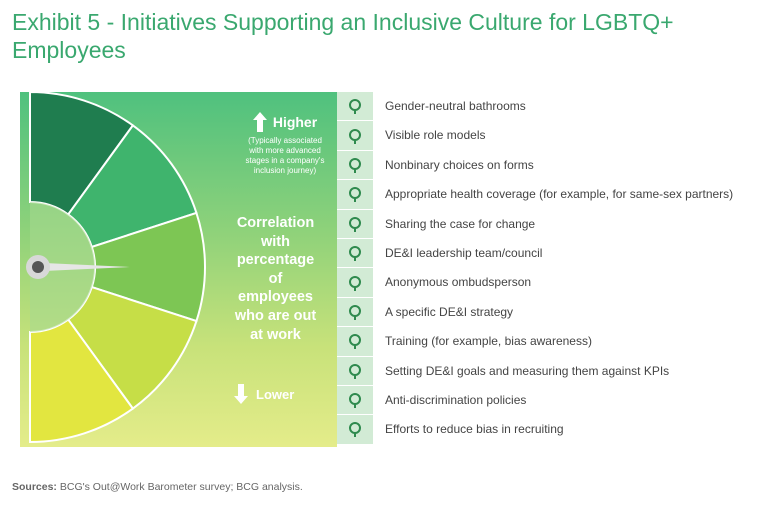 The image size is (768, 506). Describe the element at coordinates (458, 282) in the screenshot. I see `initiative-label: Anonymous ombudsperson` at that location.